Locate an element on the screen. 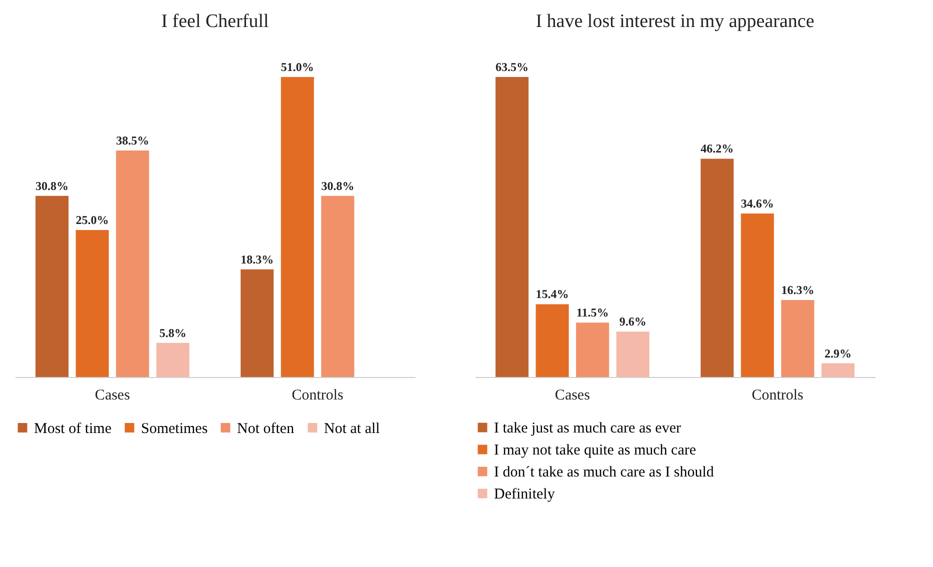  legend-label: I take just as much care as ever is located at coordinates (587, 428).